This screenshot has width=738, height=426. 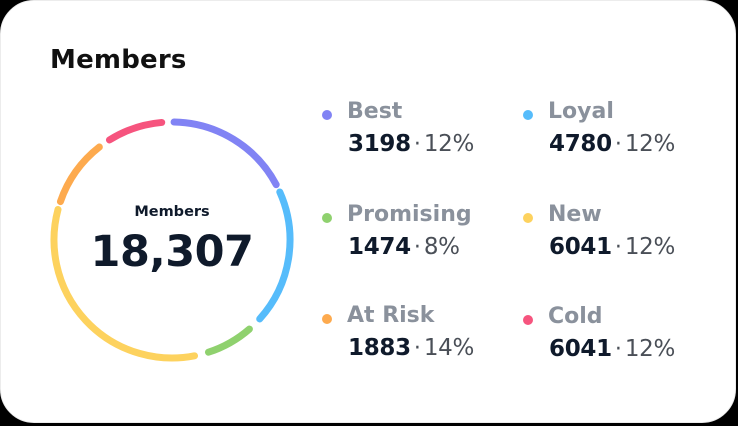 What do you see at coordinates (391, 315) in the screenshot?
I see `legend-label: At Risk` at bounding box center [391, 315].